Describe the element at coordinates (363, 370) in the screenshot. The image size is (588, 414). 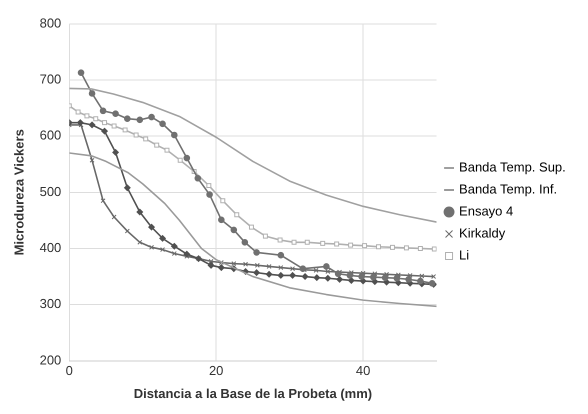
I see `x-tick-label: 40` at that location.